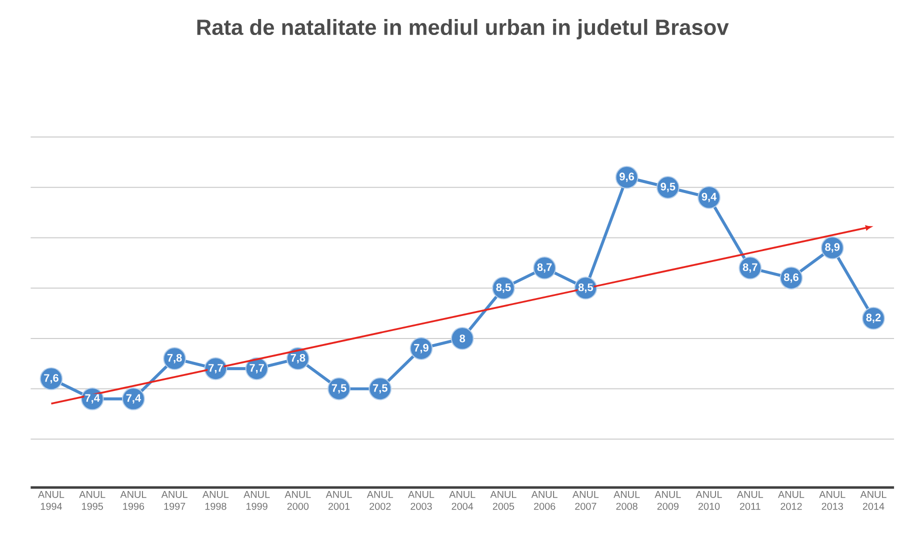  What do you see at coordinates (51, 379) in the screenshot?
I see `data-label: 7,6` at bounding box center [51, 379].